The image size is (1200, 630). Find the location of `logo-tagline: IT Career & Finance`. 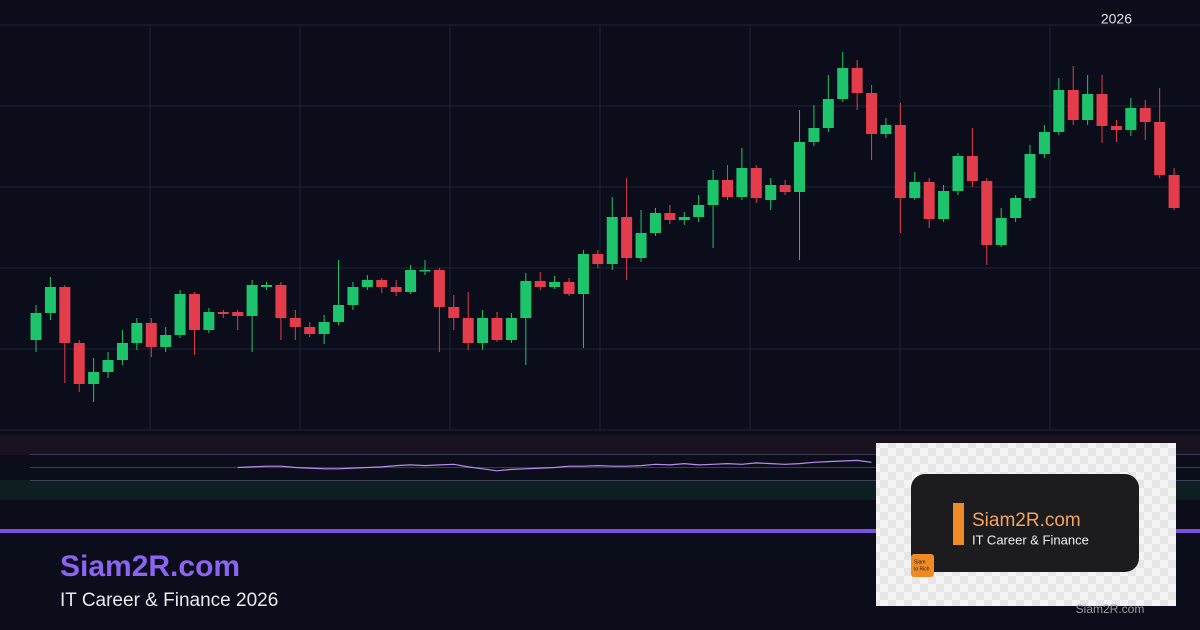

logo-tagline: IT Career & Finance is located at coordinates (1030, 539).